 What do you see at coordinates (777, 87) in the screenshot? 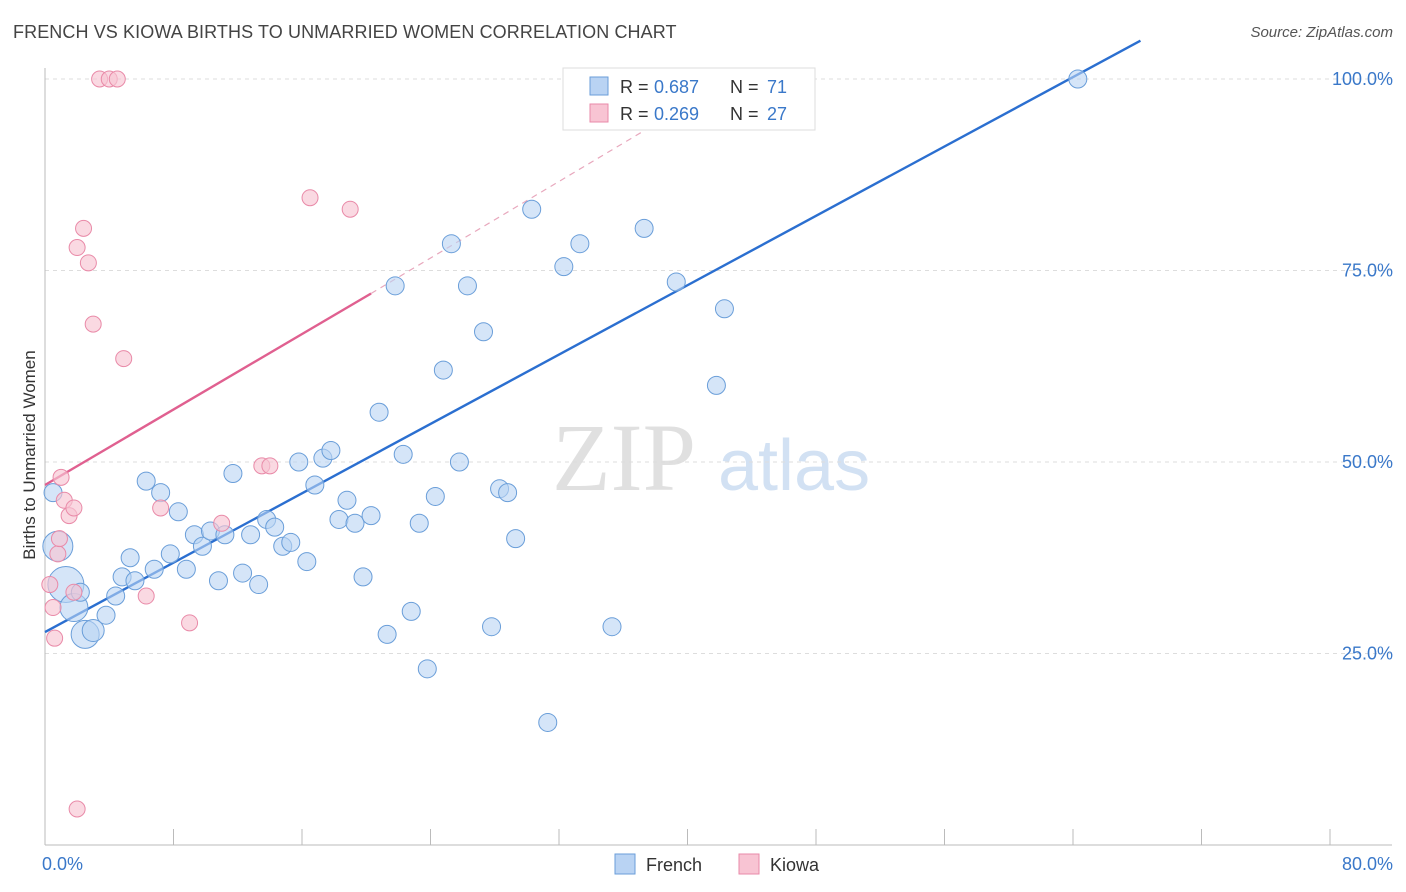
I see `legend-french-n-value: 71` at bounding box center [777, 87].